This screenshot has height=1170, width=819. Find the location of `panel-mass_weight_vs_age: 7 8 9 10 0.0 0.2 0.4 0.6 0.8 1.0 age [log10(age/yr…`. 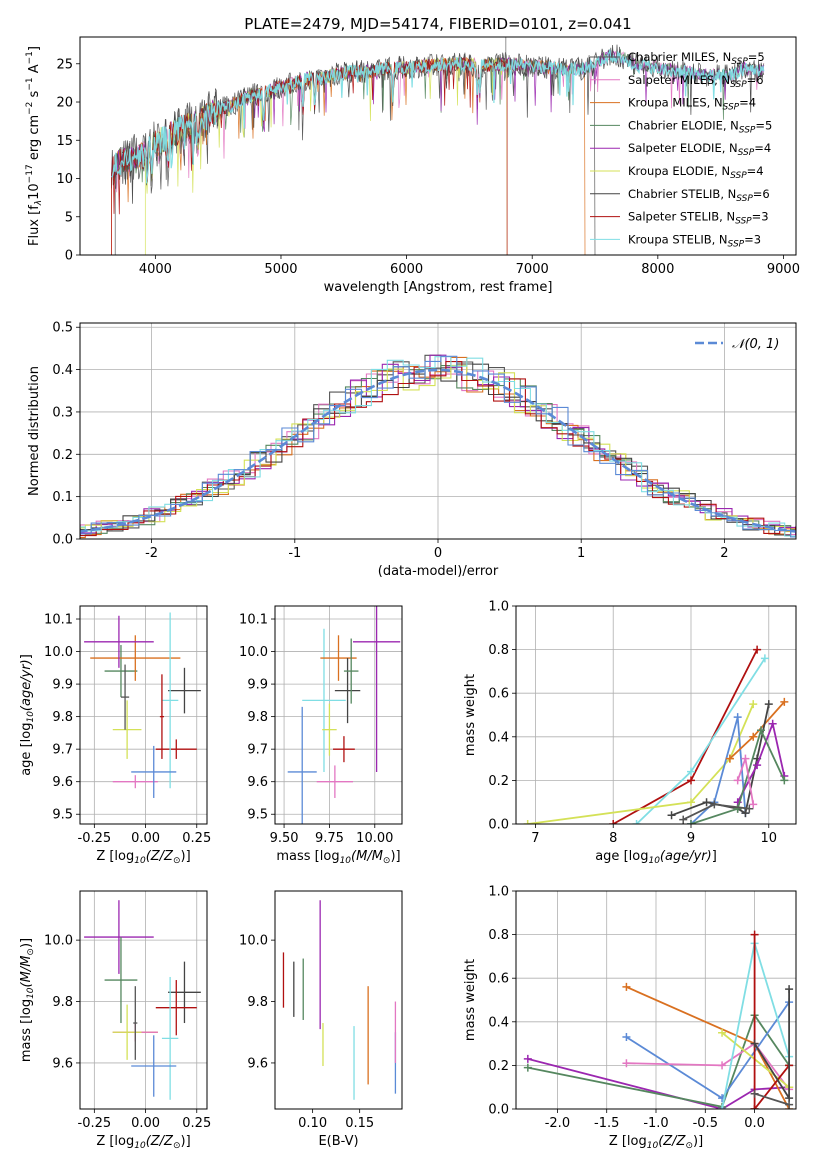

panel-mass_weight_vs_age: 7 8 9 10 0.0 0.2 0.4 0.6 0.8 1.0 age [log10(age/yr… is located at coordinates (630, 733).